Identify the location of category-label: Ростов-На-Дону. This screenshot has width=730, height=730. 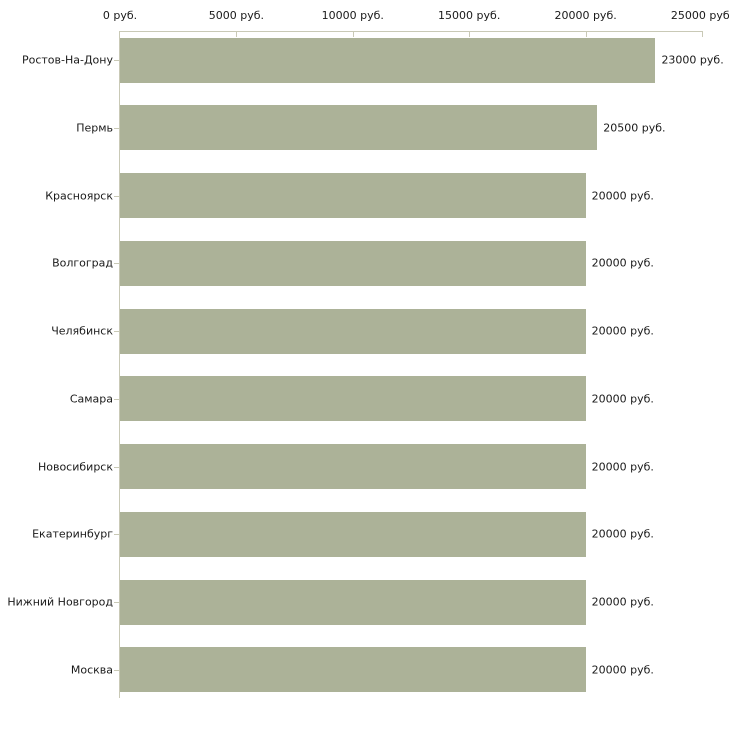
(67, 60).